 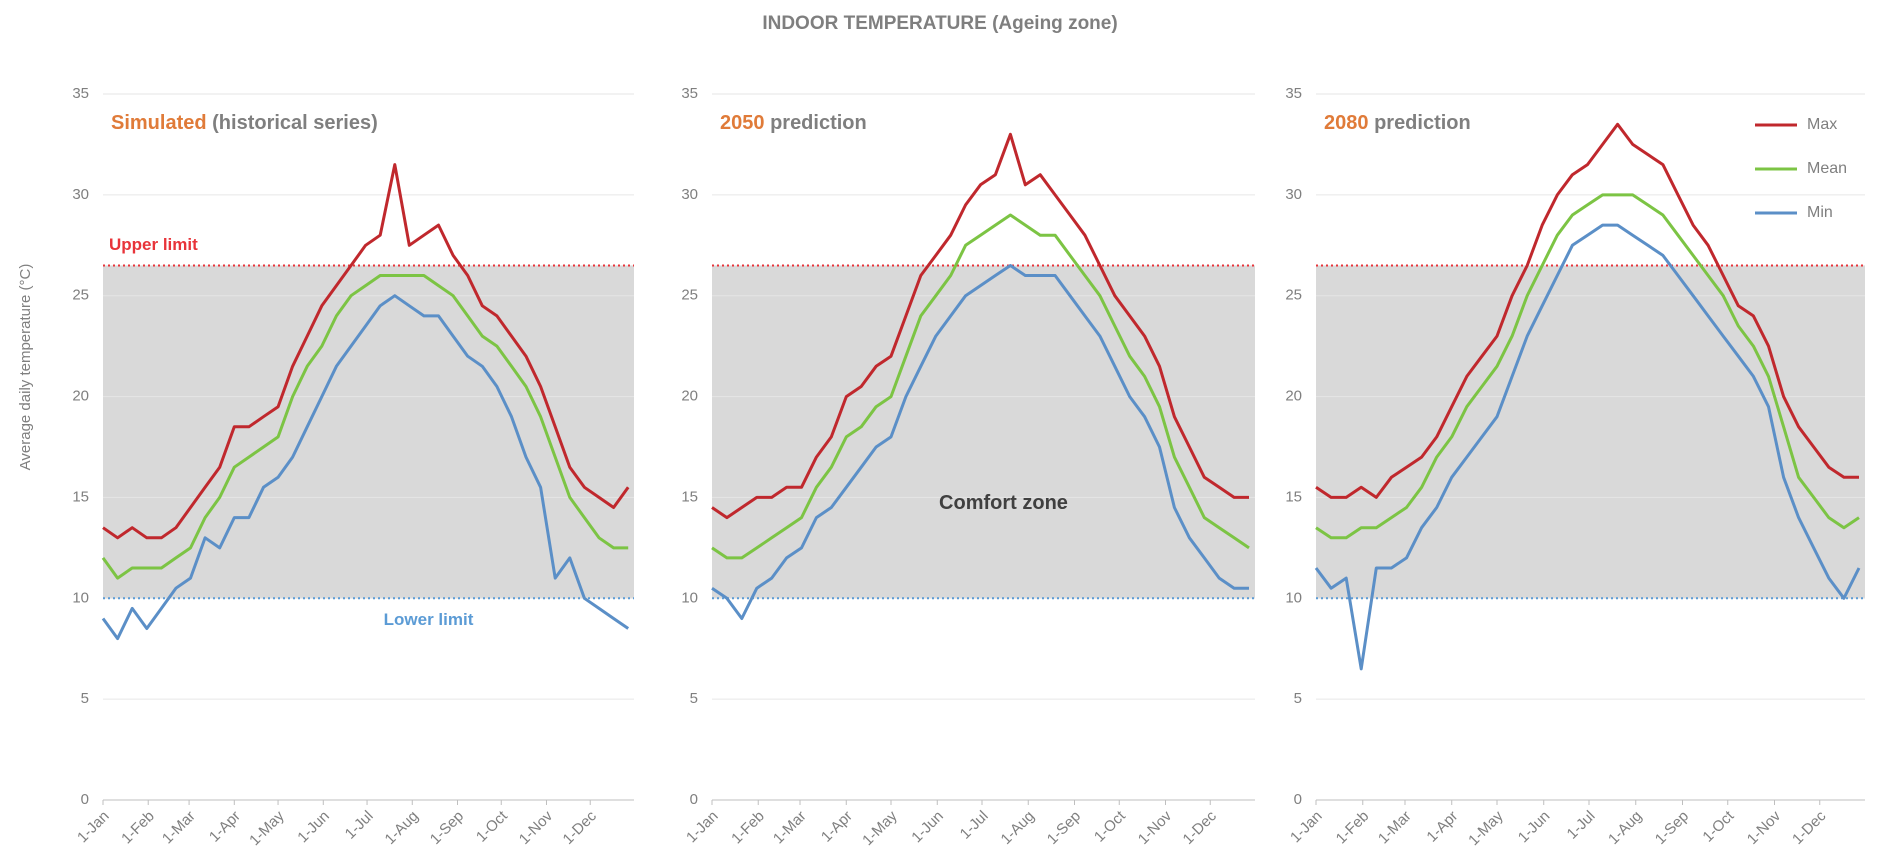 What do you see at coordinates (295, 123) in the screenshot?
I see `subtitle-text: (historical series)` at bounding box center [295, 123].